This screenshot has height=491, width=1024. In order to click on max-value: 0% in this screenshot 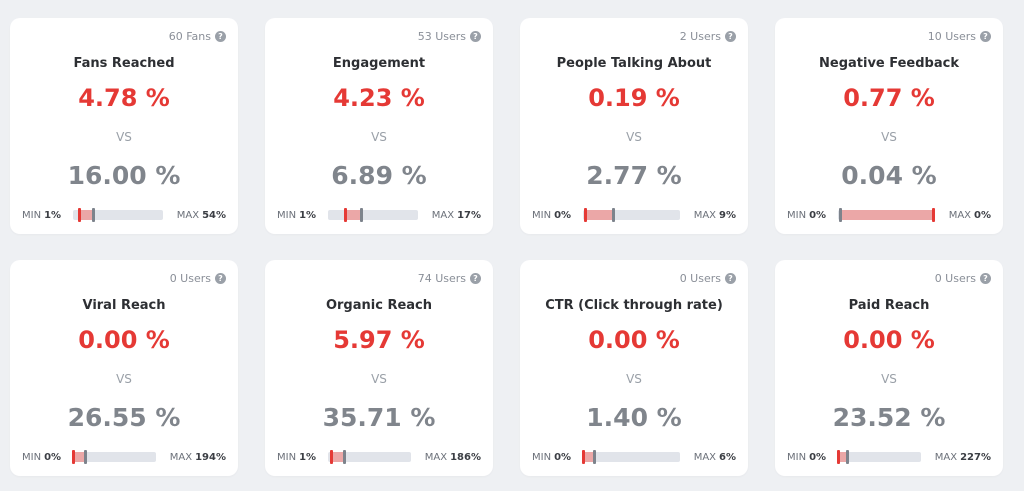, I will do `click(982, 215)`.